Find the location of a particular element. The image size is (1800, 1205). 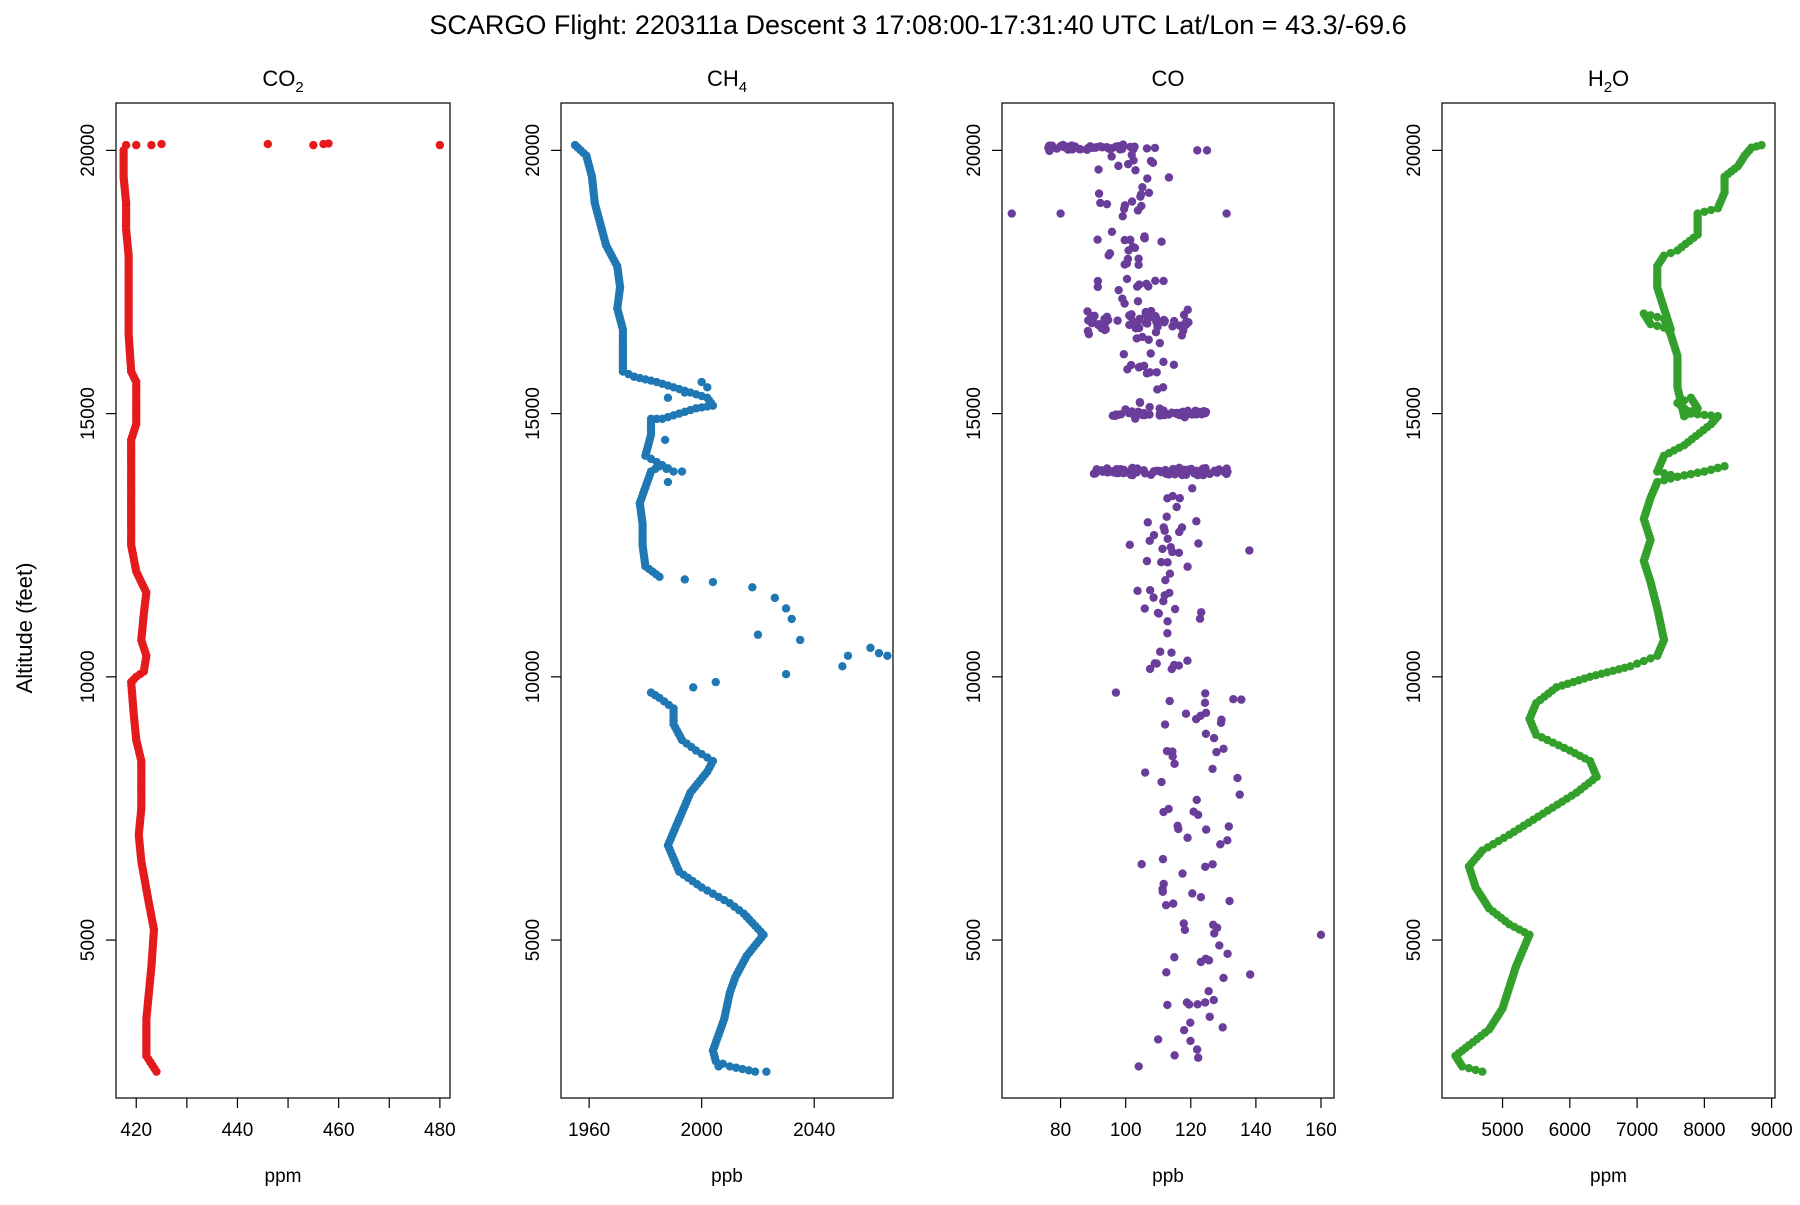

x-tick-label: 7000 is located at coordinates (1637, 1130).